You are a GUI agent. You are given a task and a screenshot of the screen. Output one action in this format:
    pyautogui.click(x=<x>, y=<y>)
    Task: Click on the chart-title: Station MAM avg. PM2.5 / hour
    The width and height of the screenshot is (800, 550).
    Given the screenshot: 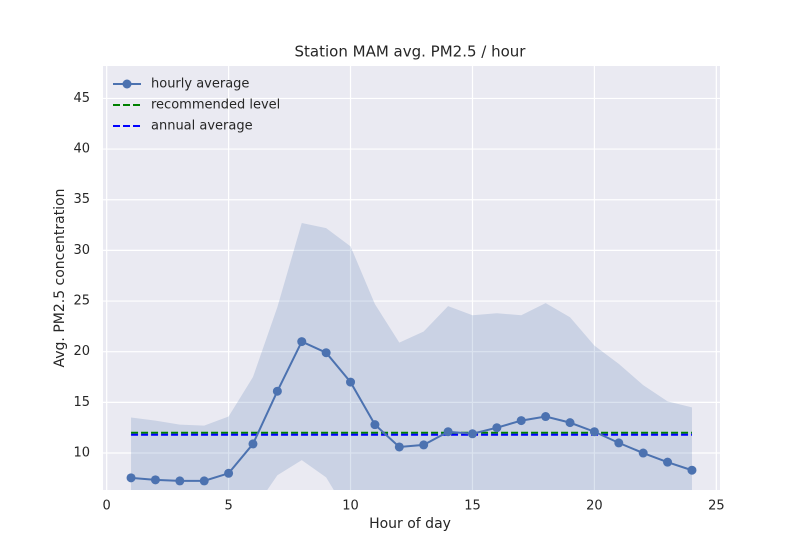 What is the action you would take?
    pyautogui.click(x=411, y=52)
    